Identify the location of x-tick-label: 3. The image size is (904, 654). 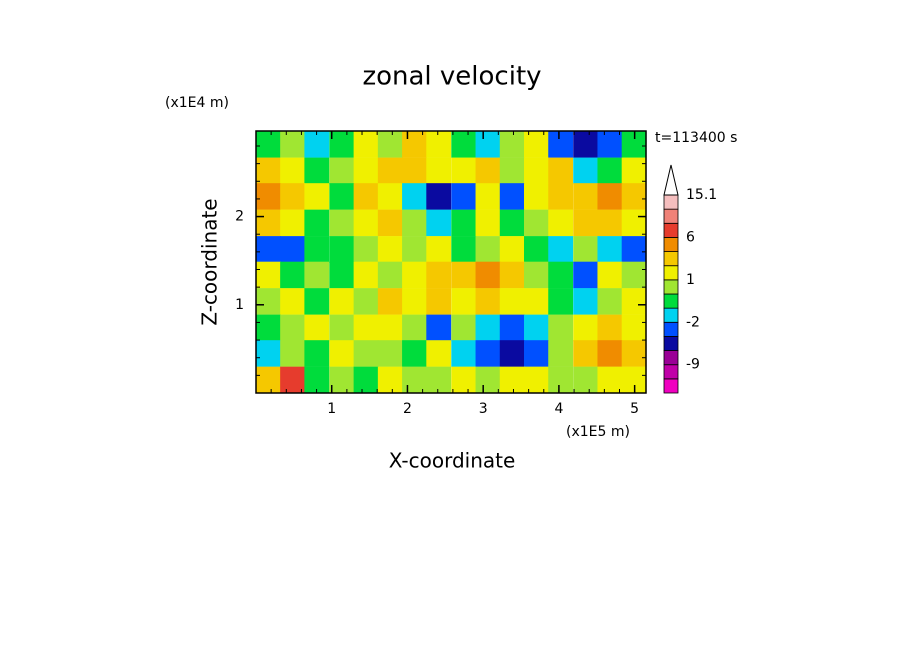
(483, 409).